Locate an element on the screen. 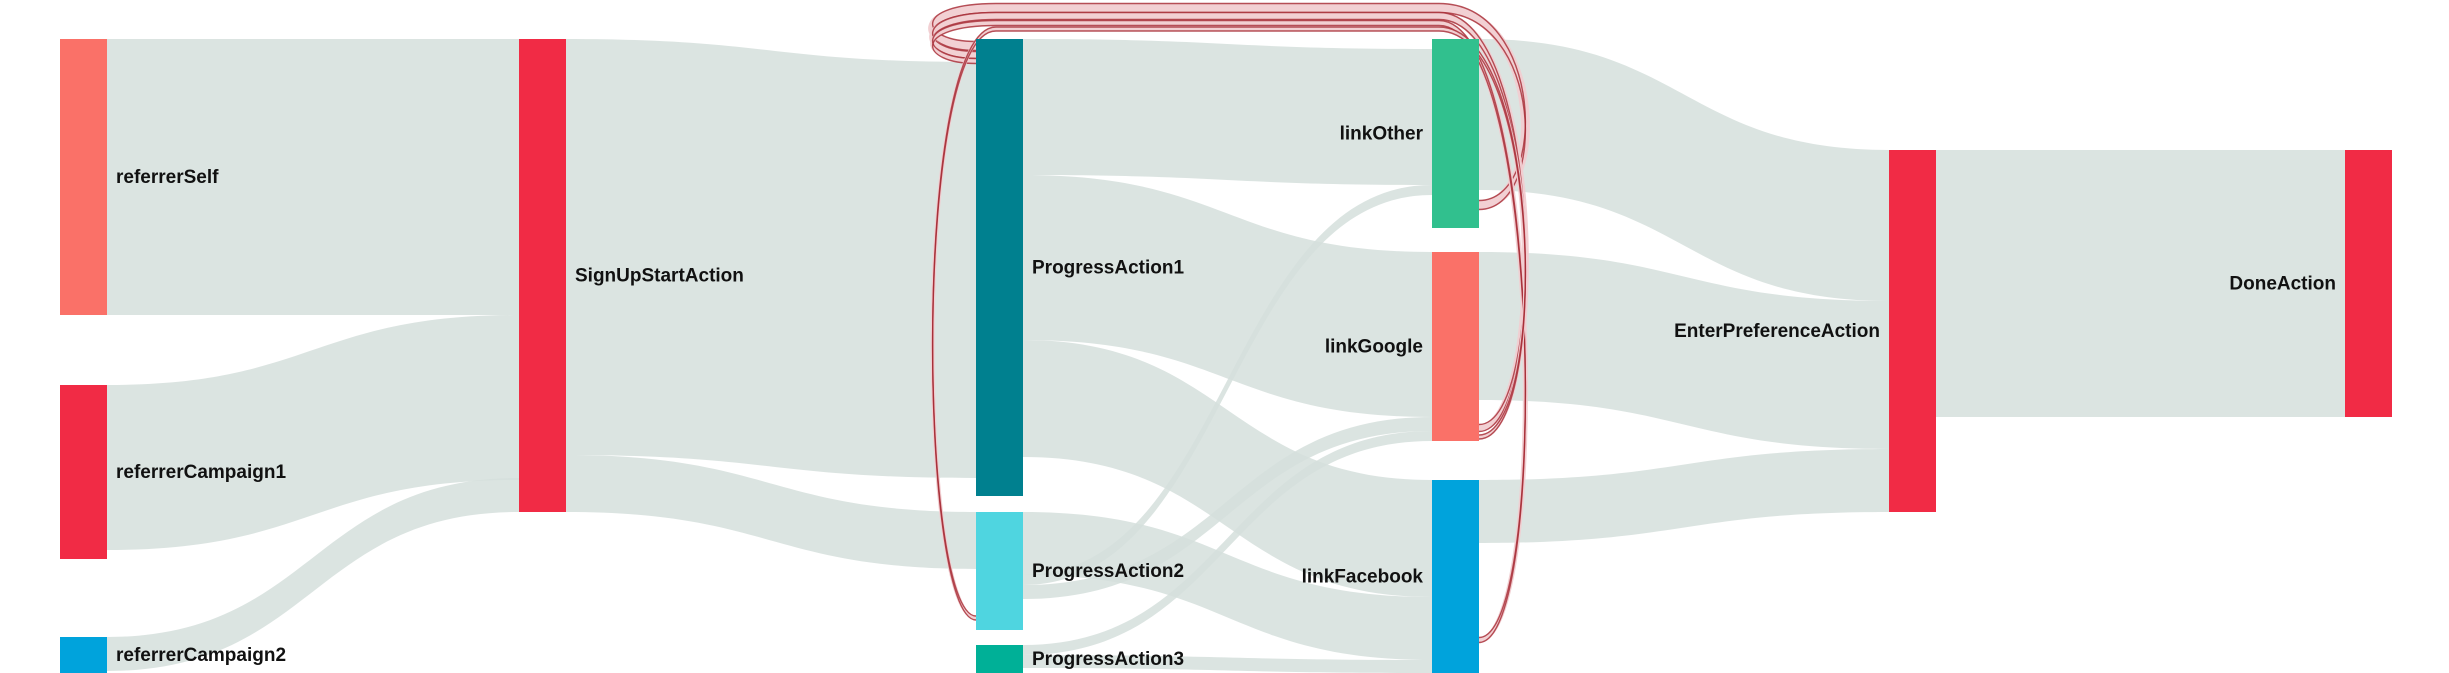  node-label-ProgressAction1: ProgressAction1 is located at coordinates (1108, 268).